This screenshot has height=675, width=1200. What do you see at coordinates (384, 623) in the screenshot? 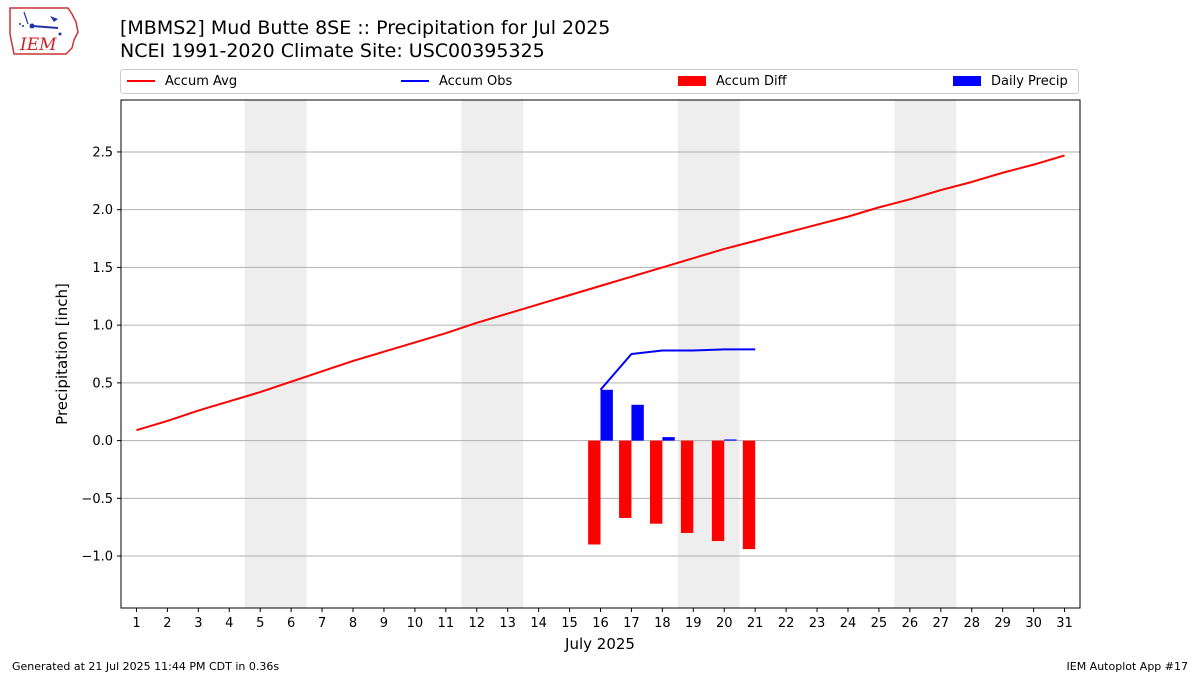
I see `x-tick-label: 9` at bounding box center [384, 623].